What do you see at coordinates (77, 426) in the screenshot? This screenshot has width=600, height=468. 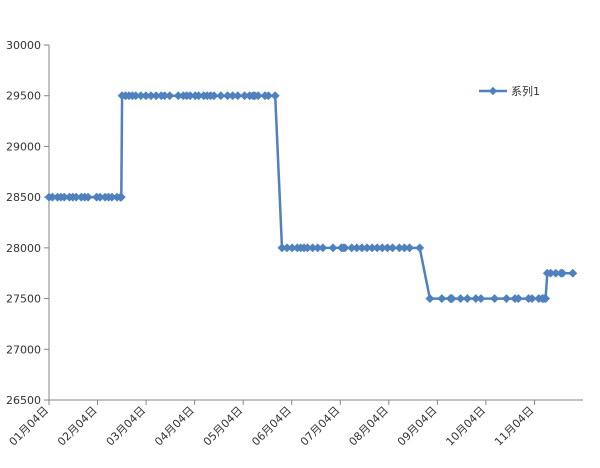 I see `x-tick-label: 02月04日` at bounding box center [77, 426].